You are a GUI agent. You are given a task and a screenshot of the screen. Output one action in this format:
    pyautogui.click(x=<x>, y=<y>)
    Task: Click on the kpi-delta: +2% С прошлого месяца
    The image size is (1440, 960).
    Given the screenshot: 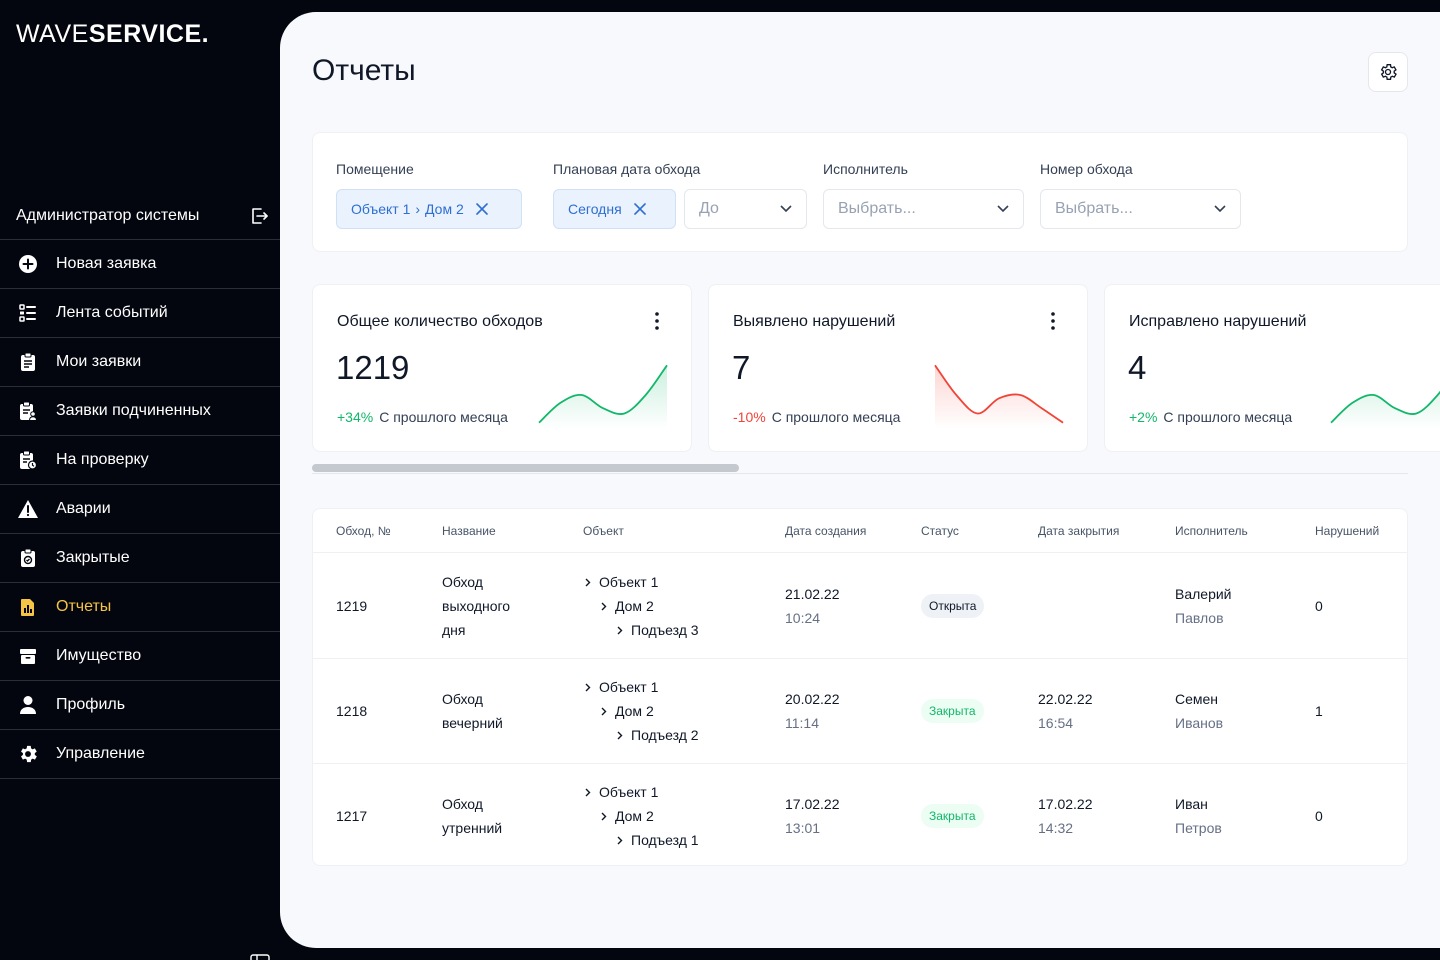 What is the action you would take?
    pyautogui.click(x=1210, y=417)
    